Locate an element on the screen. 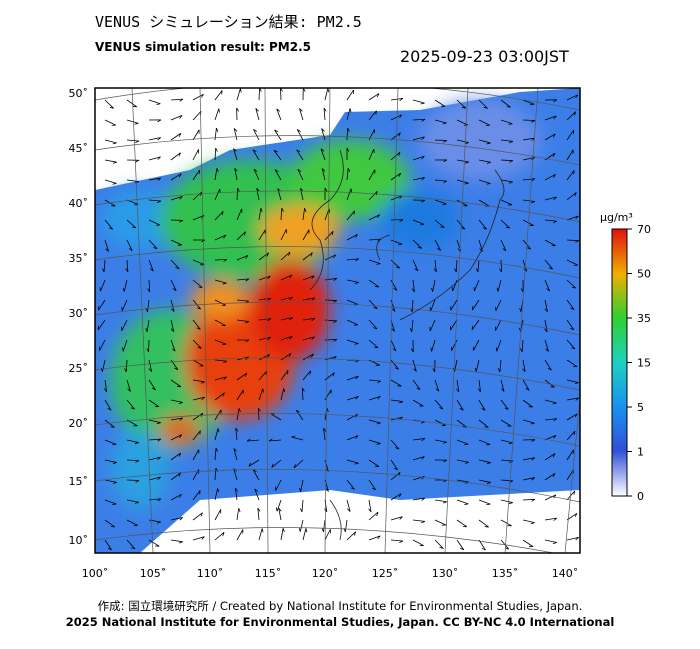  timestamp: 2025-09-23 03:00JST is located at coordinates (484, 56).